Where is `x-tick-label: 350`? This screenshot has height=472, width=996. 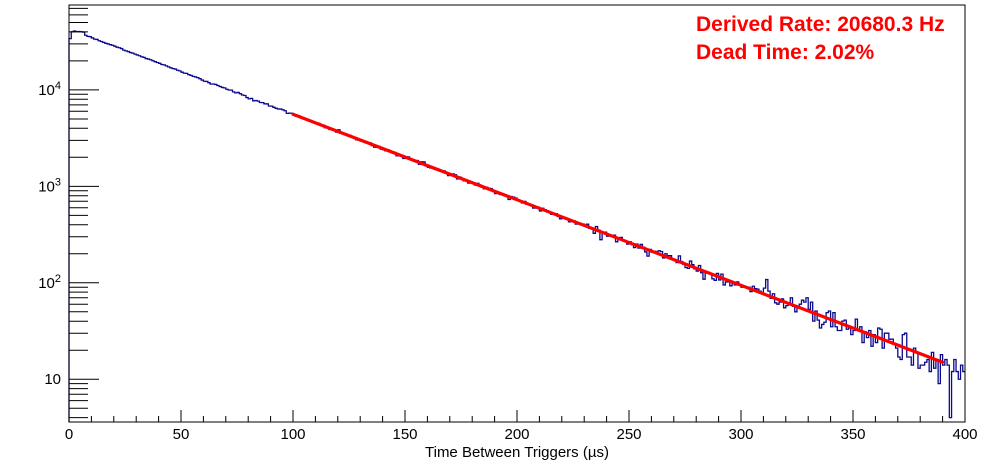
x-tick-label: 350 is located at coordinates (852, 434).